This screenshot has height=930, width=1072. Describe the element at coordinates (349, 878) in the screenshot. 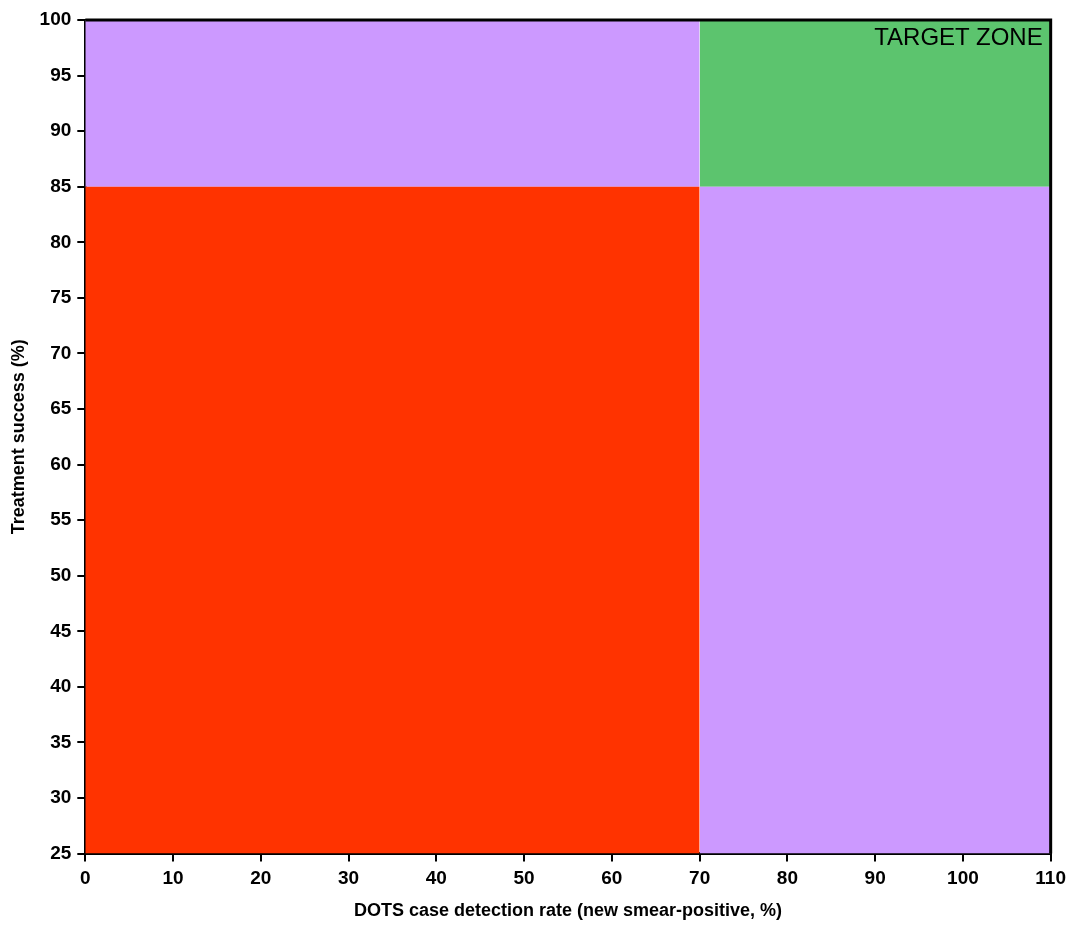

I see `x-tick-label: 30` at that location.